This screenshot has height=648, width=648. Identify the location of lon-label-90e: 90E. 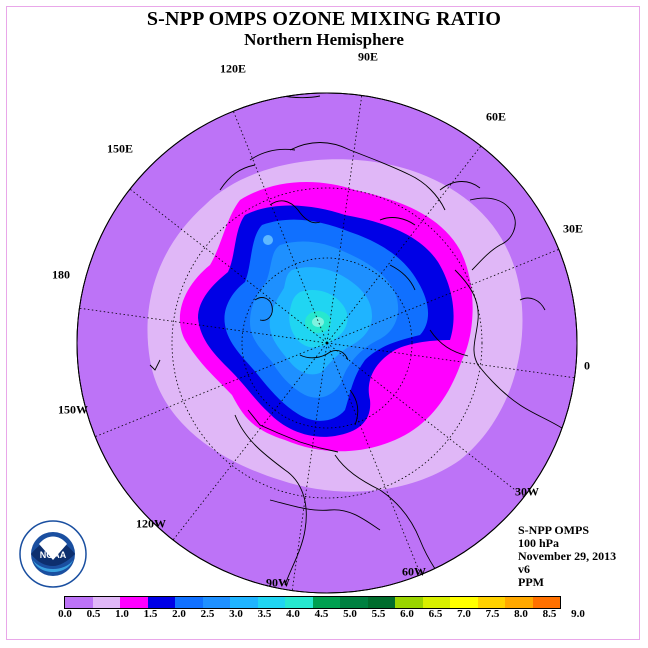
(368, 56).